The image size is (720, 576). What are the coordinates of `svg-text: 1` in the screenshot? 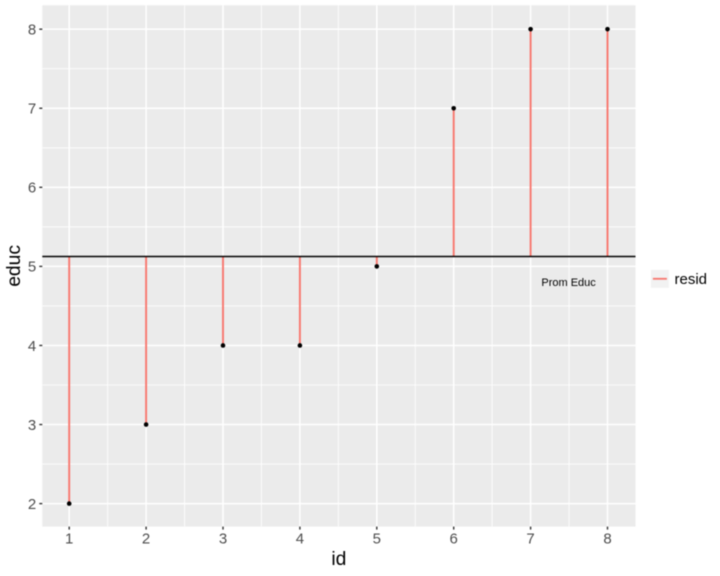 It's located at (69, 539).